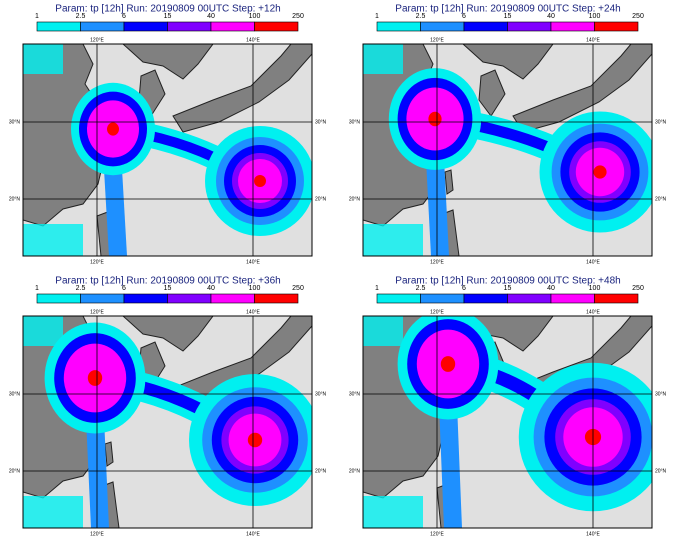 The image size is (674, 544). Describe the element at coordinates (600, 172) in the screenshot. I see `typhoon-rain` at that location.